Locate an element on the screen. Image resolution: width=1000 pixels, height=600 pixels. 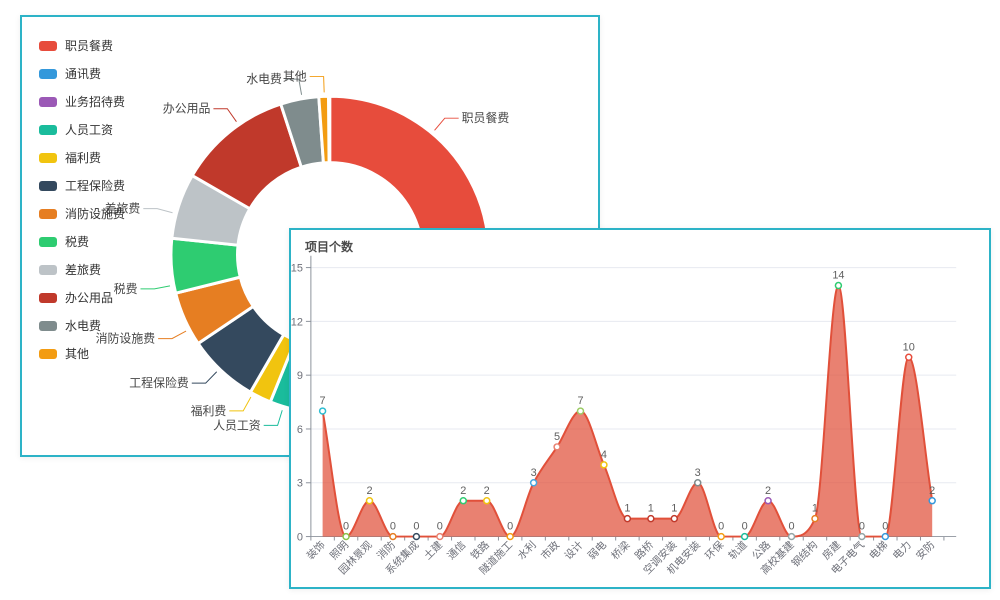
point-value-label-5: 0 is located at coordinates (440, 527).